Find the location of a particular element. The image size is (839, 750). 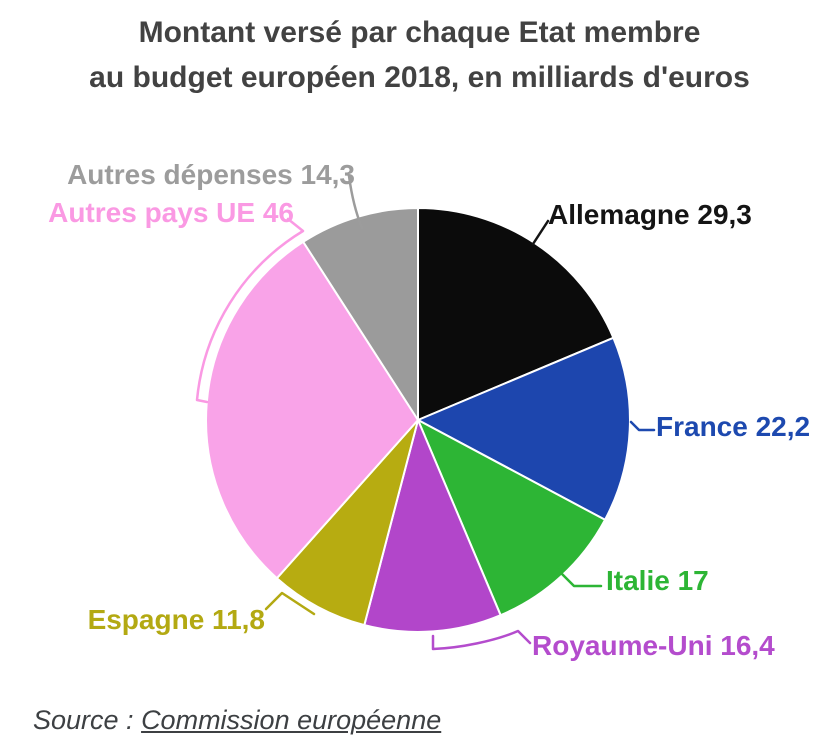

pie-slice-autres-pays-ue is located at coordinates (312, 410).